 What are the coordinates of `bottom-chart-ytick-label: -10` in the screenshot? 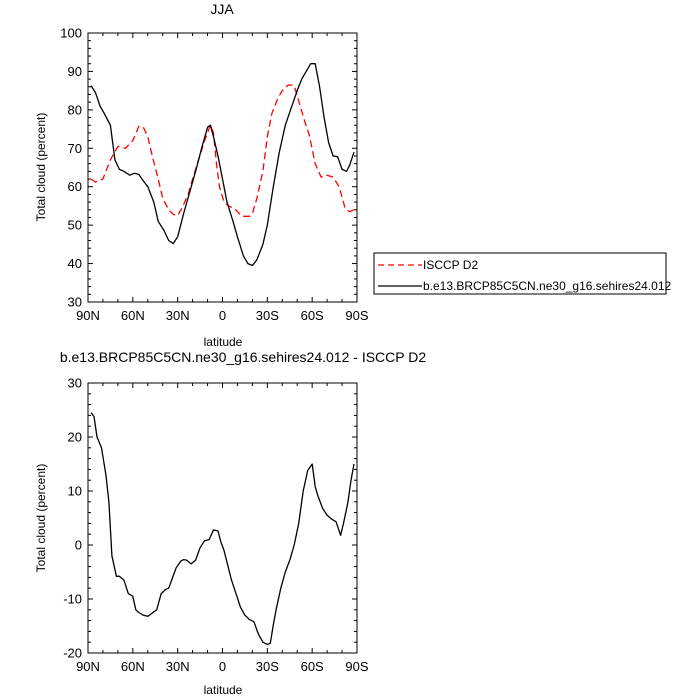 It's located at (72, 599).